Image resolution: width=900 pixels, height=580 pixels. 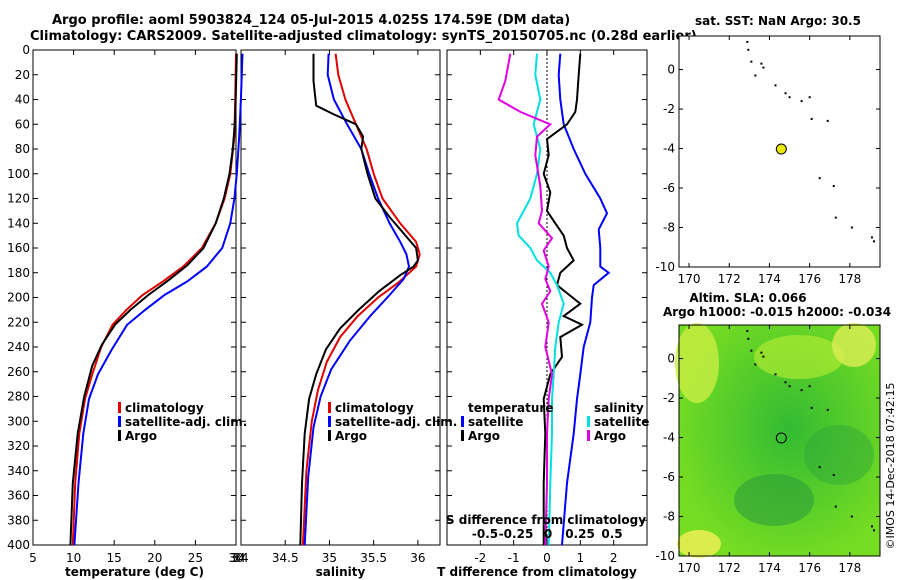 I want to click on sst-x-tick-label: 178, so click(x=849, y=279).